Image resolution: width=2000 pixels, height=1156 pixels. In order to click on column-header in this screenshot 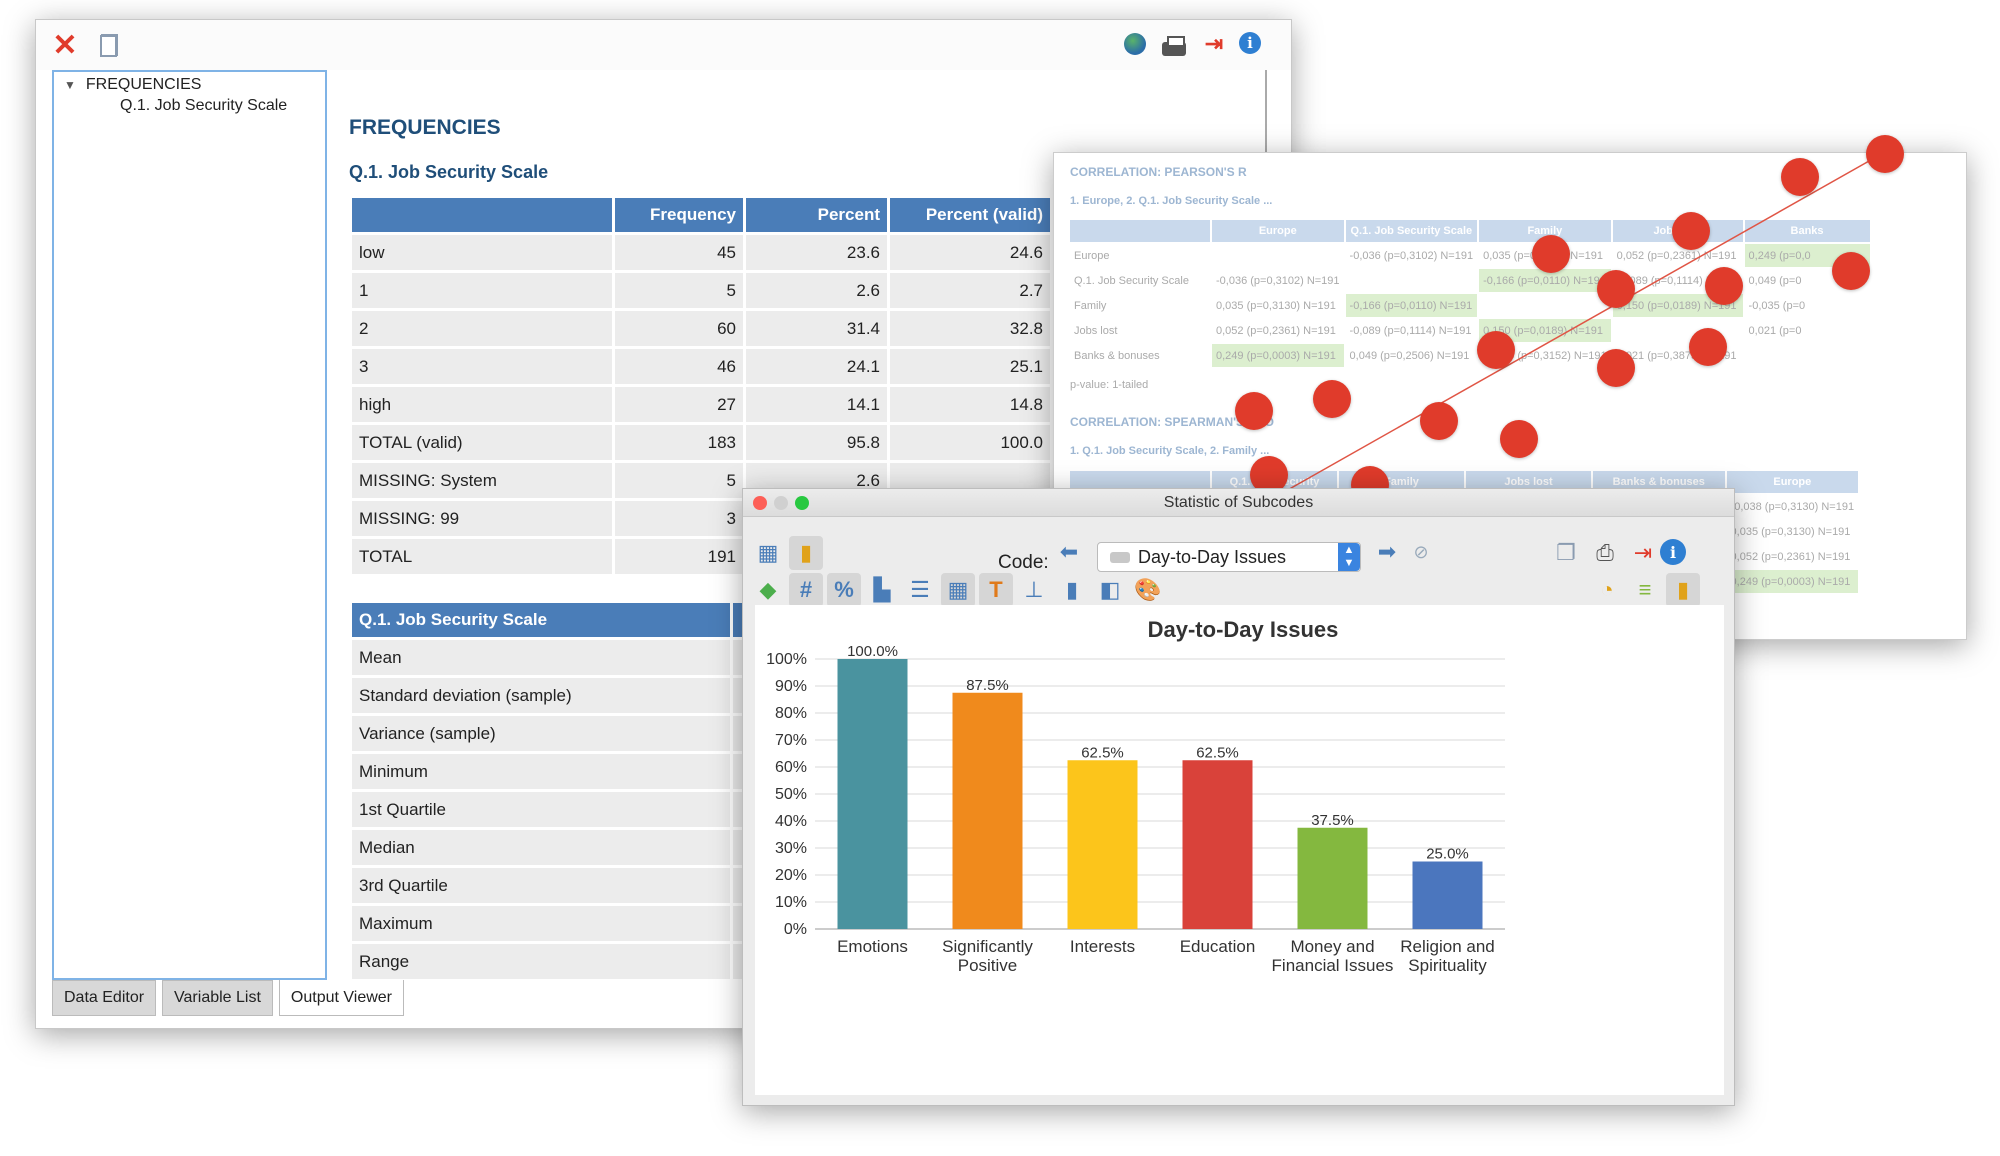, I will do `click(1140, 482)`.